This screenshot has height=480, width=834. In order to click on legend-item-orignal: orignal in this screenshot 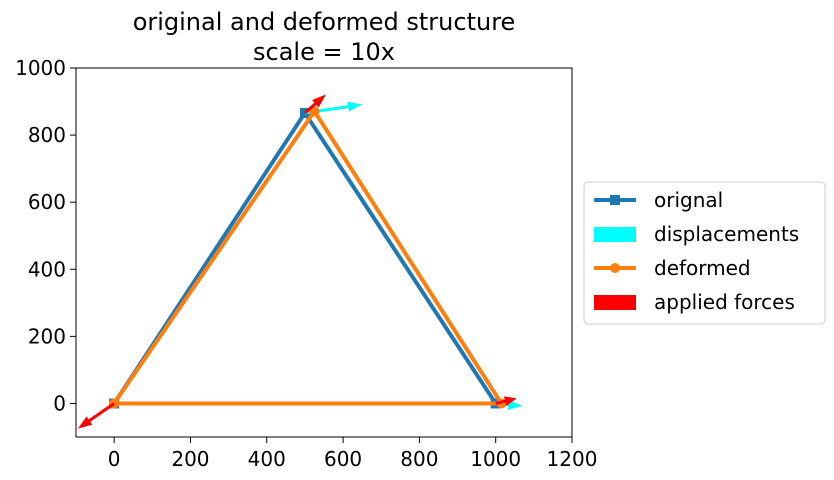, I will do `click(658, 200)`.